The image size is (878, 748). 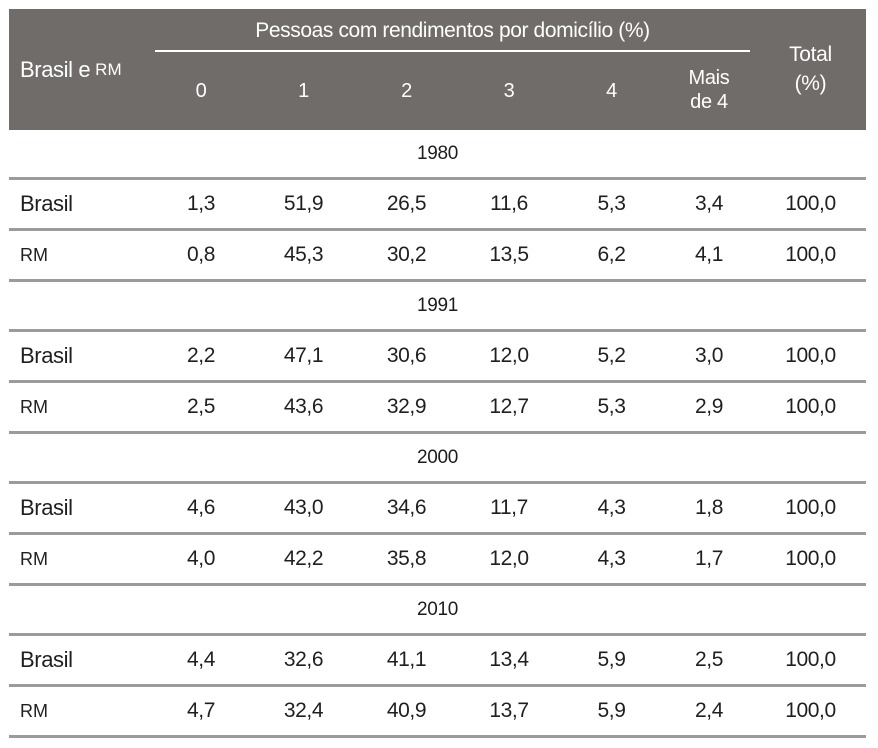 I want to click on cell-value: 32,4, so click(x=303, y=710).